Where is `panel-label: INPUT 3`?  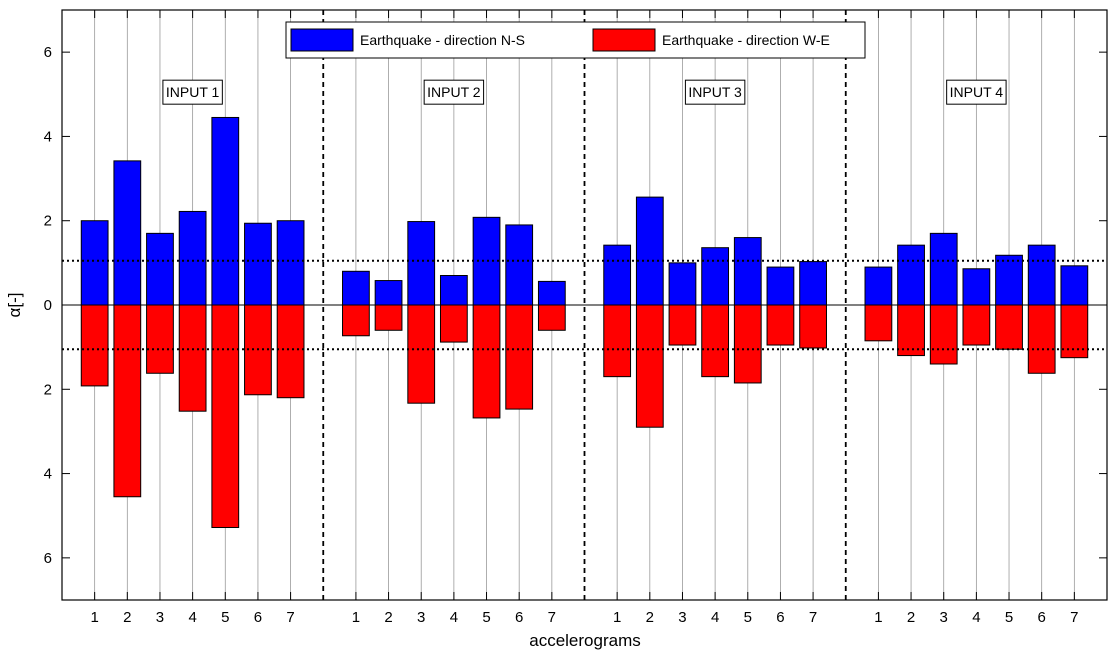
panel-label: INPUT 3 is located at coordinates (715, 92).